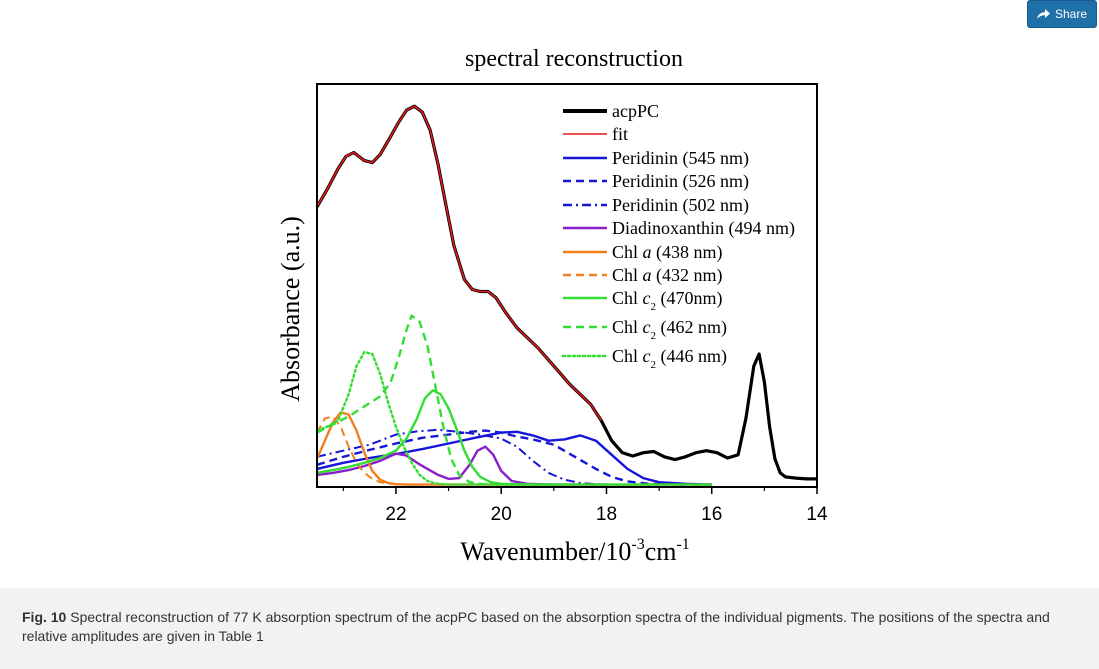 This screenshot has width=1099, height=669. Describe the element at coordinates (585, 506) in the screenshot. I see `x-axis: 22 20 18 16 14` at that location.